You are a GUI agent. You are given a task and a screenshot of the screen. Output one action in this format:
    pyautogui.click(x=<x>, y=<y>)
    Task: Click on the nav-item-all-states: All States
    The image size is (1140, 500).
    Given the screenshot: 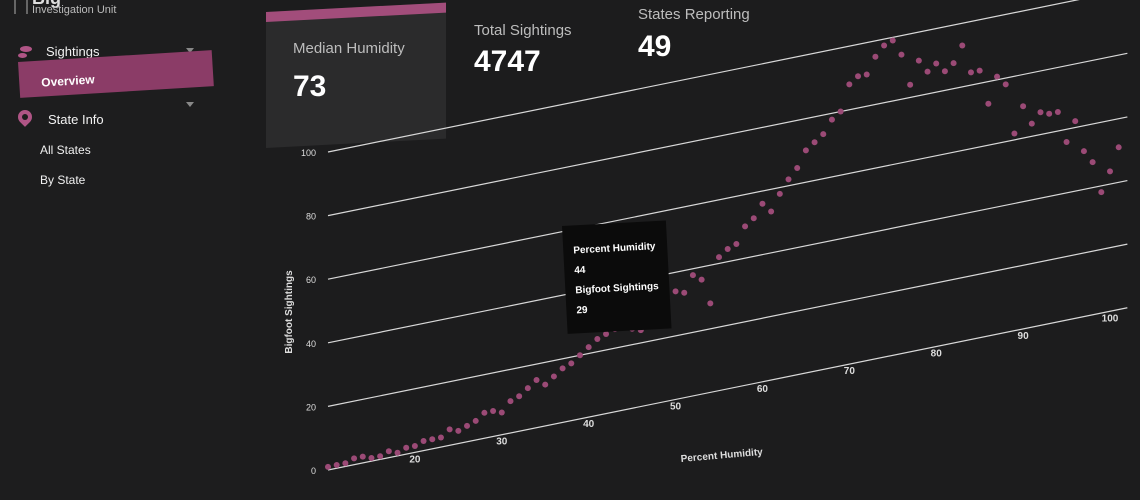 What is the action you would take?
    pyautogui.click(x=65, y=150)
    